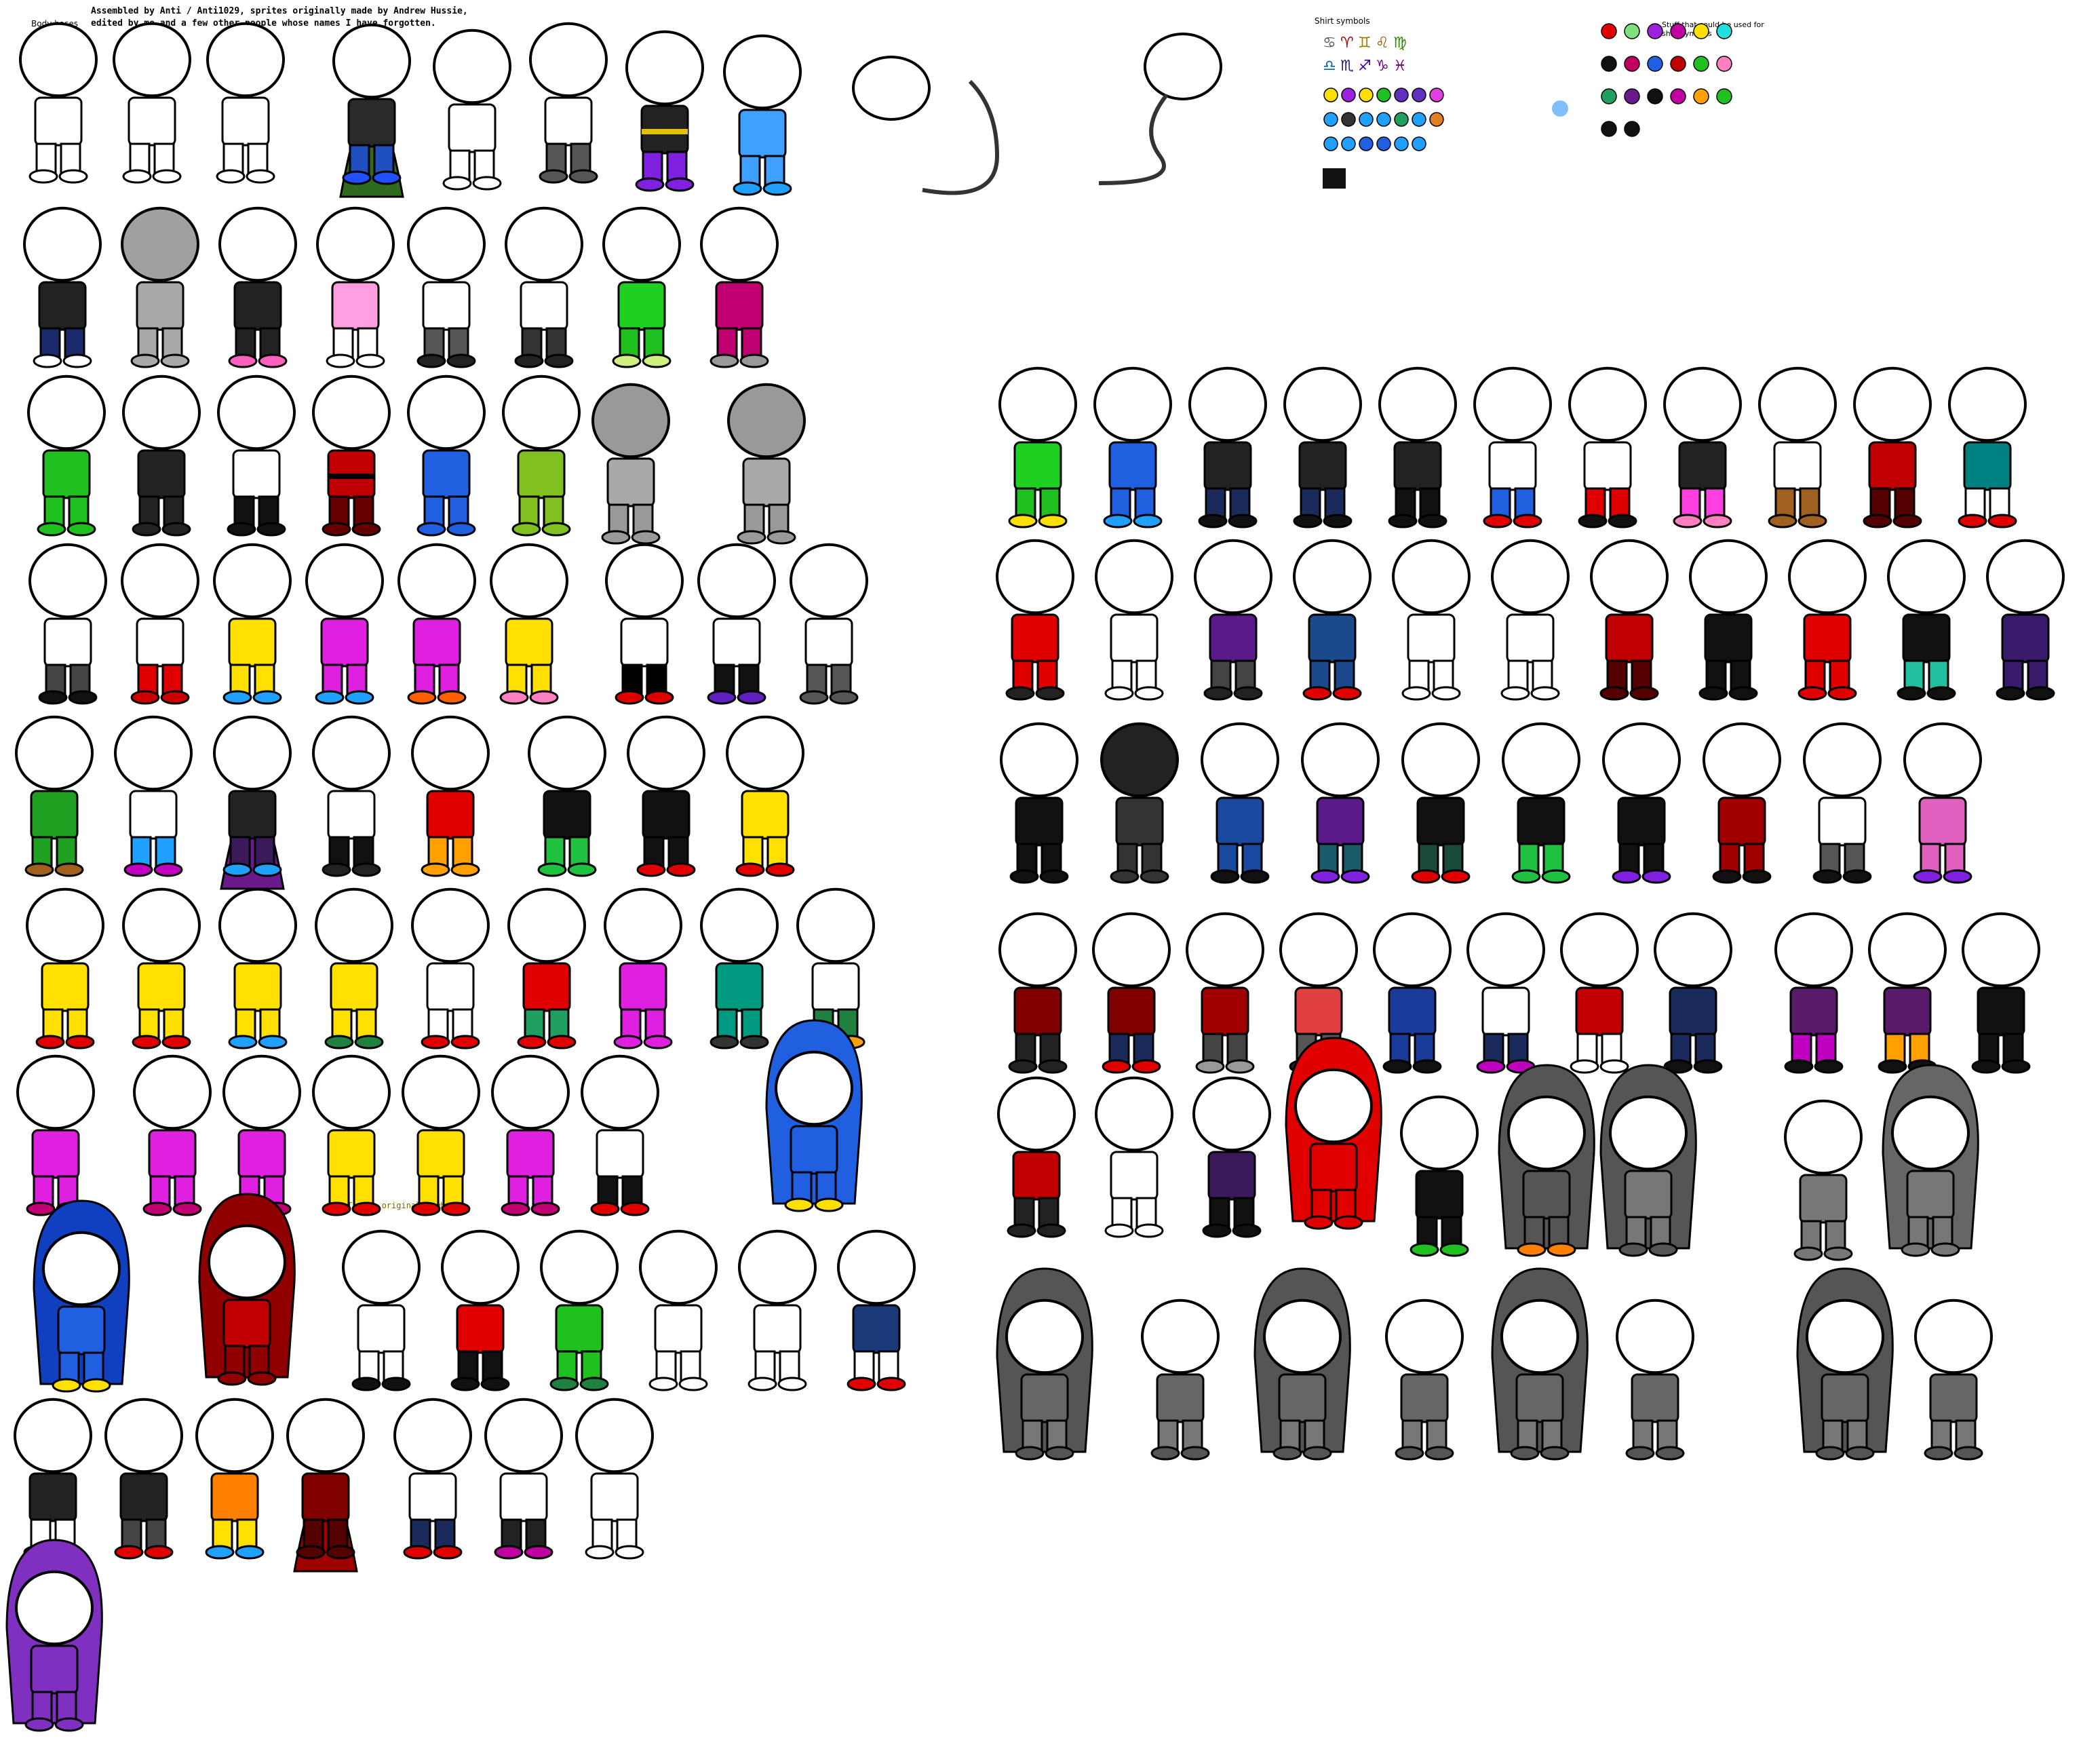  What do you see at coordinates (1365, 43) in the screenshot?
I see `zodiac-symbol-icon: ♊` at bounding box center [1365, 43].